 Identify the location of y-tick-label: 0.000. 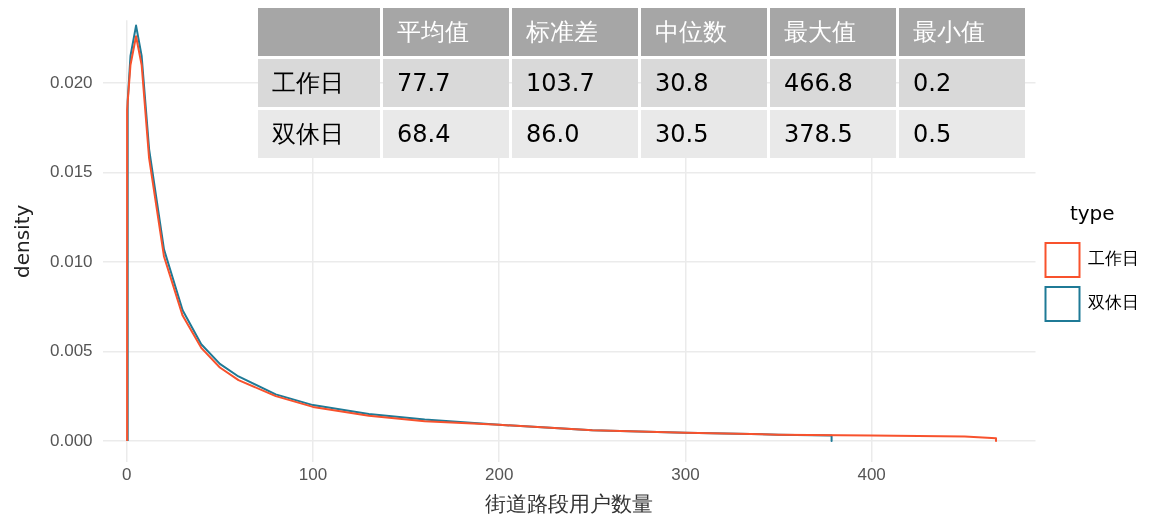
(71, 440).